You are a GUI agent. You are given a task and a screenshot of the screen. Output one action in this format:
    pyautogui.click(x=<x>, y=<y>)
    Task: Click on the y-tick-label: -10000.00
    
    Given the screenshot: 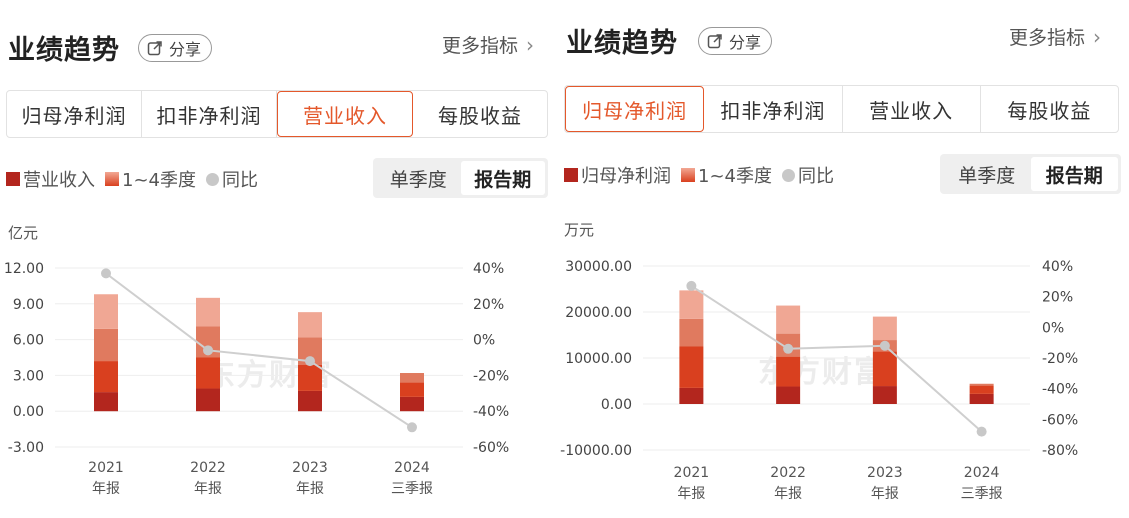 What is the action you would take?
    pyautogui.click(x=596, y=451)
    